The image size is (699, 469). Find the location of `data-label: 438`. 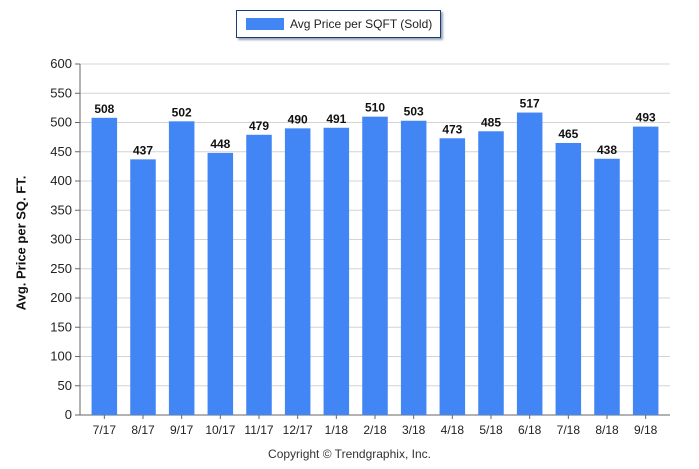

data-label: 438 is located at coordinates (607, 150).